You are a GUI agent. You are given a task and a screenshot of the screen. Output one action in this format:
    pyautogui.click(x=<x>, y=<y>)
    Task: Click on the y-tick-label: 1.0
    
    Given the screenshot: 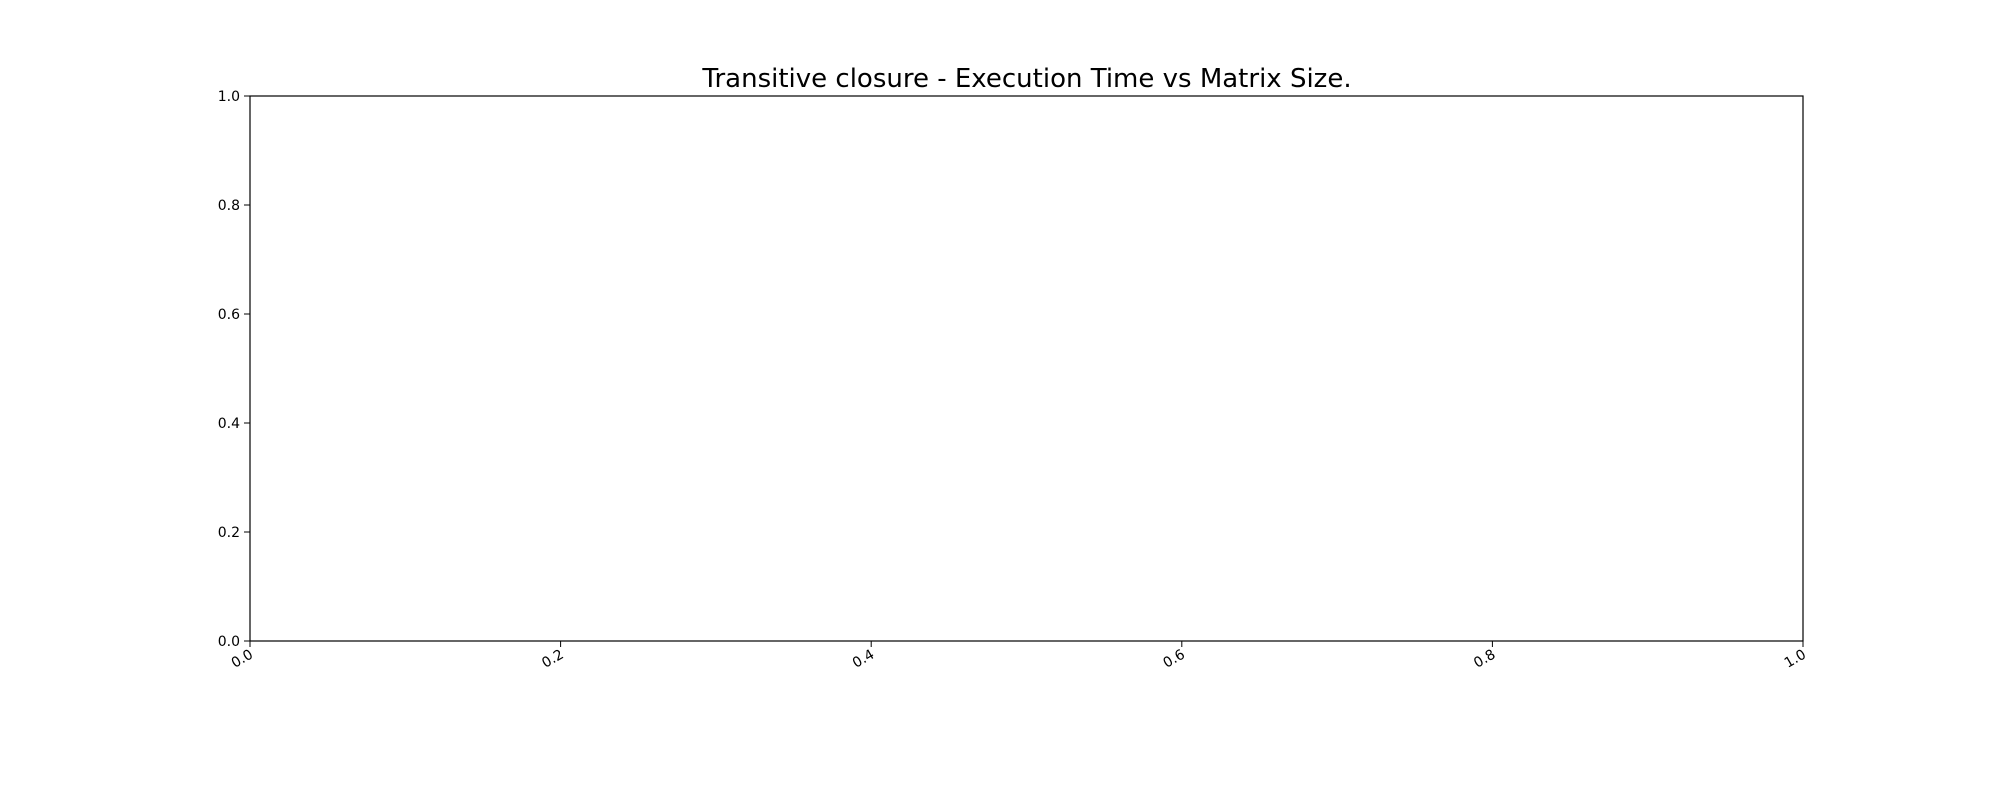 What is the action you would take?
    pyautogui.click(x=229, y=97)
    